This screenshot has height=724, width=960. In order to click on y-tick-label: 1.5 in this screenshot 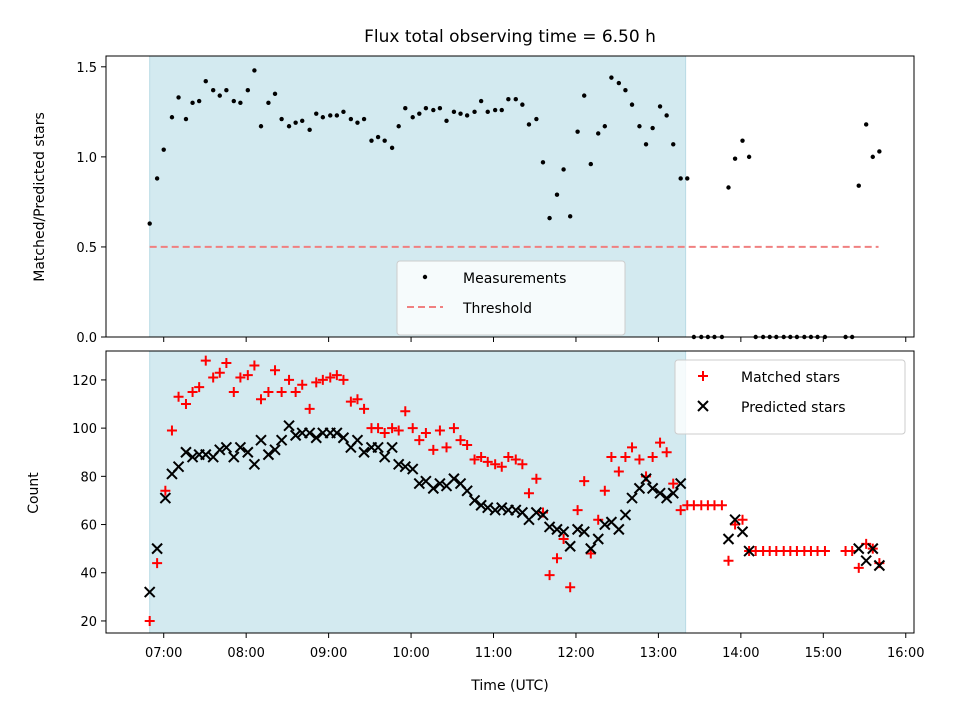, I will do `click(86, 68)`.